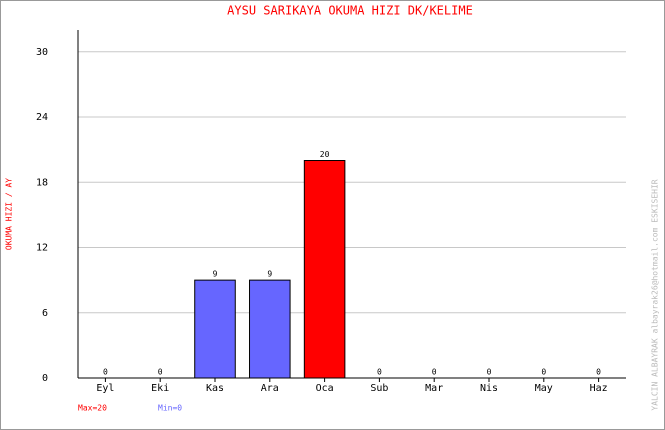  Describe the element at coordinates (544, 388) in the screenshot. I see `x-tick-label: May` at that location.